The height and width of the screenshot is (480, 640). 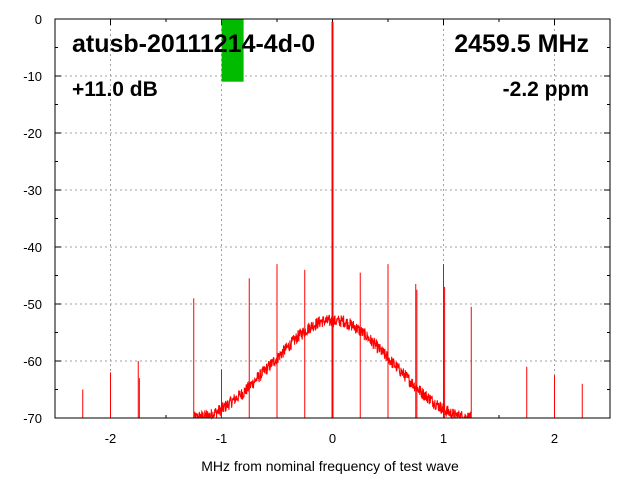 What do you see at coordinates (32, 247) in the screenshot?
I see `y-tick-label: -40` at bounding box center [32, 247].